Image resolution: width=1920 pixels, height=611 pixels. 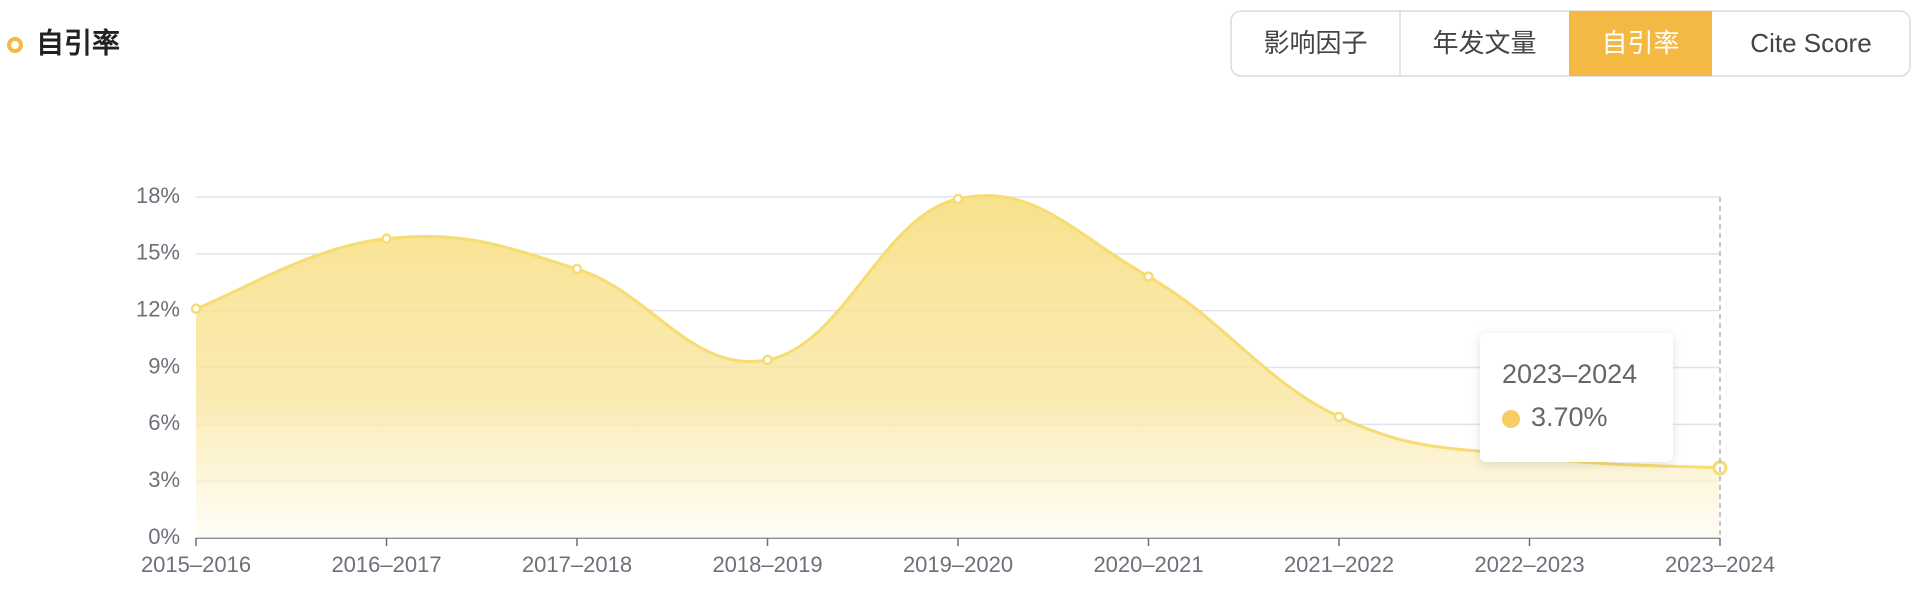 I want to click on tab: 自引率, so click(x=1640, y=43).